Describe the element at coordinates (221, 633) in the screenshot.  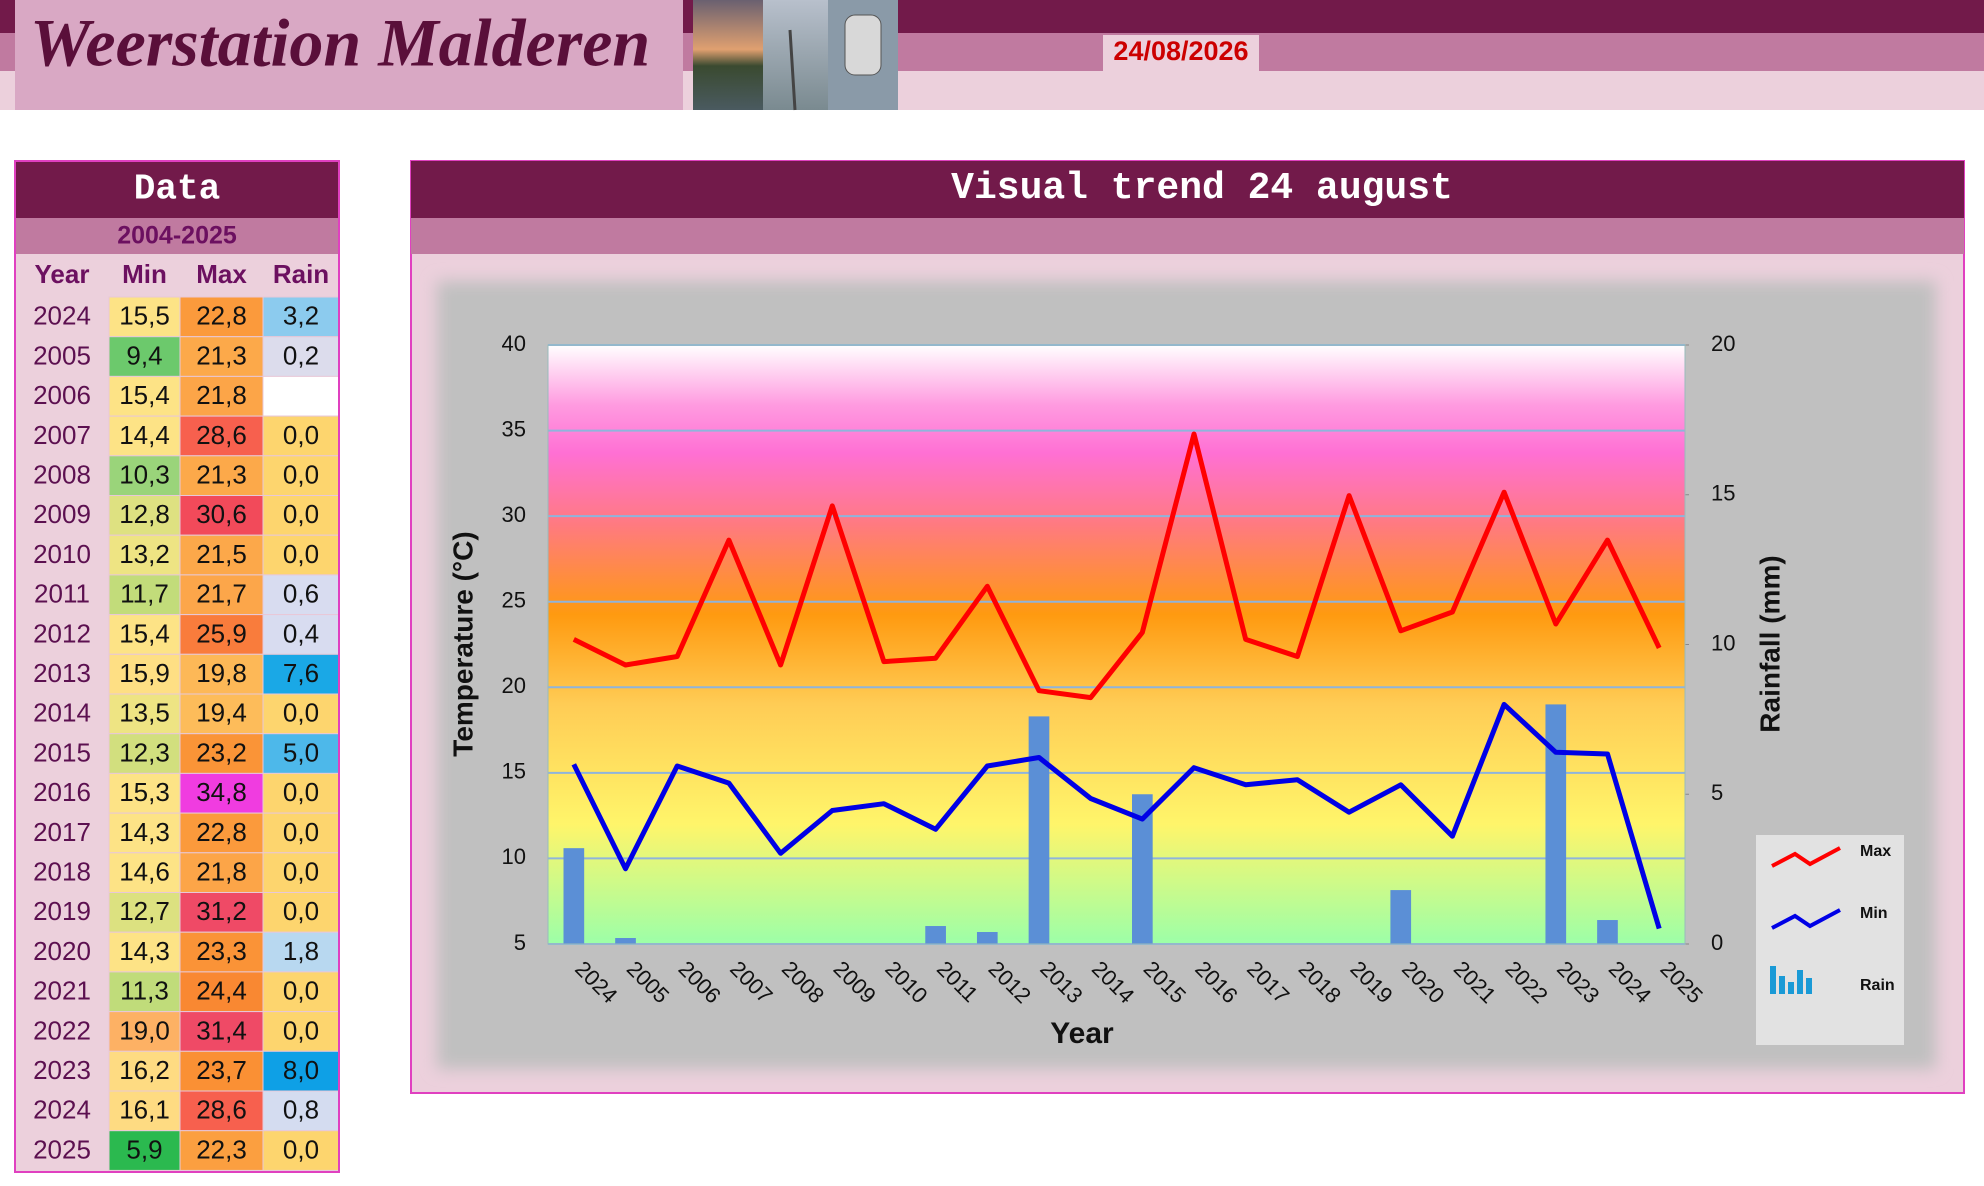
I see `cell-value: 25,9` at that location.